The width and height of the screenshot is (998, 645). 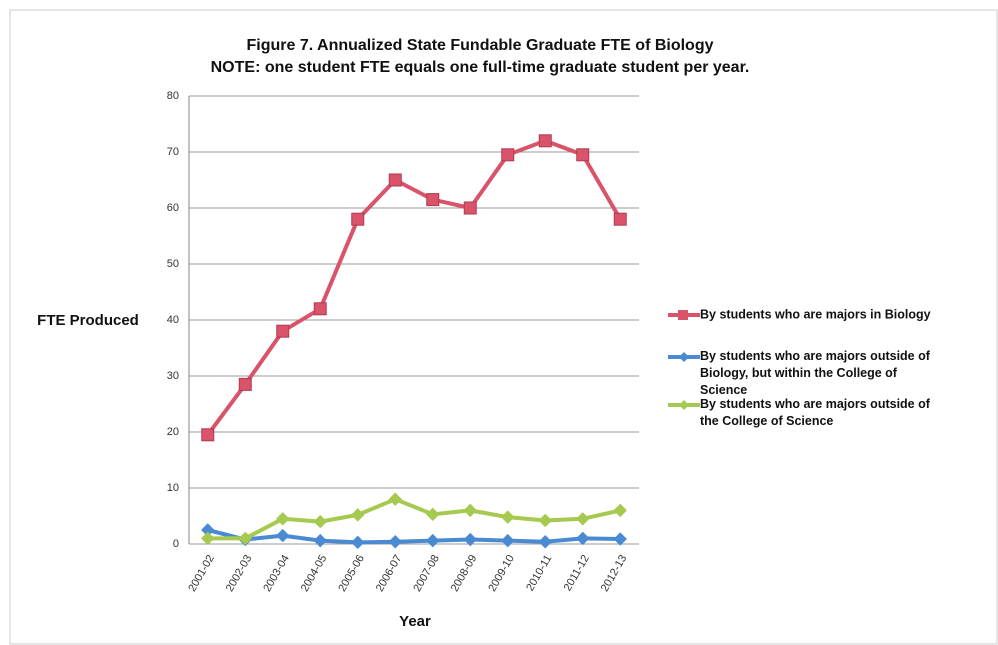 I want to click on y-tick-label: 70, so click(x=173, y=152).